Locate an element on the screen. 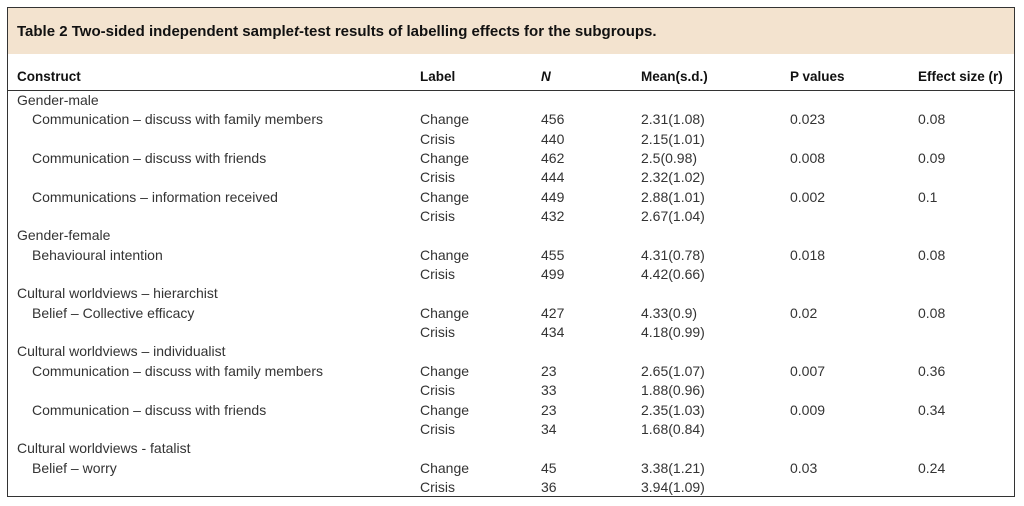 Image resolution: width=1024 pixels, height=506 pixels. cell-effect-size: 0.24 is located at coordinates (932, 467).